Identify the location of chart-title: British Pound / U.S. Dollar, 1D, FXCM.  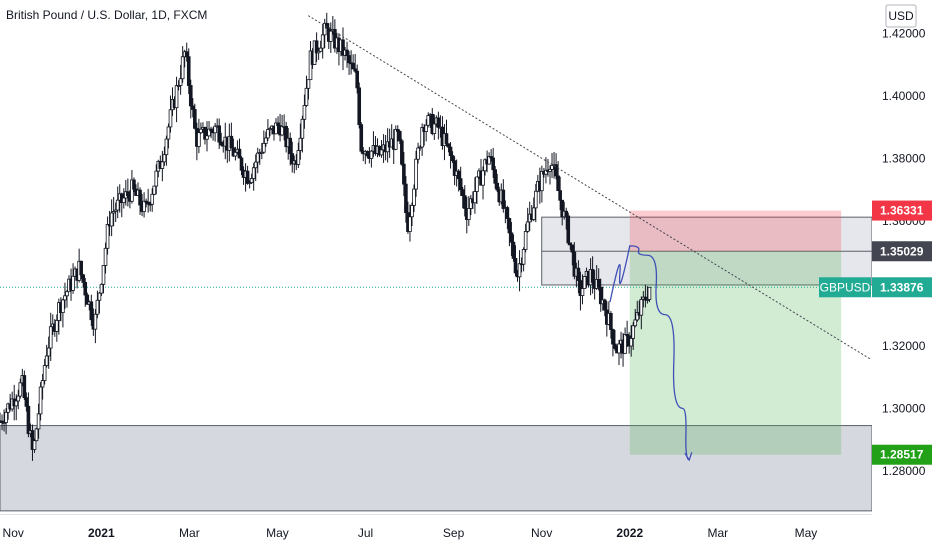
(107, 15).